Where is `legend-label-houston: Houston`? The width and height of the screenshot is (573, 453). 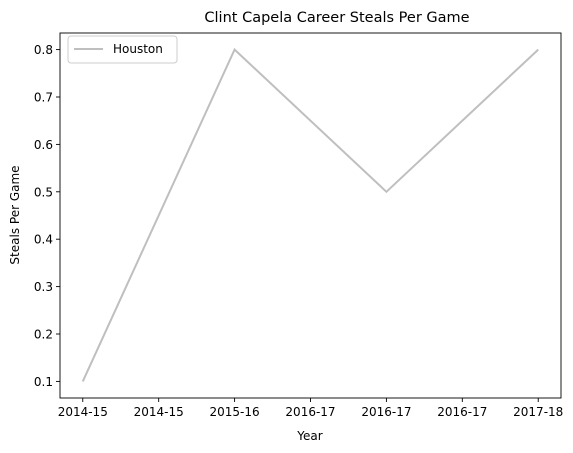
legend-label-houston: Houston is located at coordinates (138, 49).